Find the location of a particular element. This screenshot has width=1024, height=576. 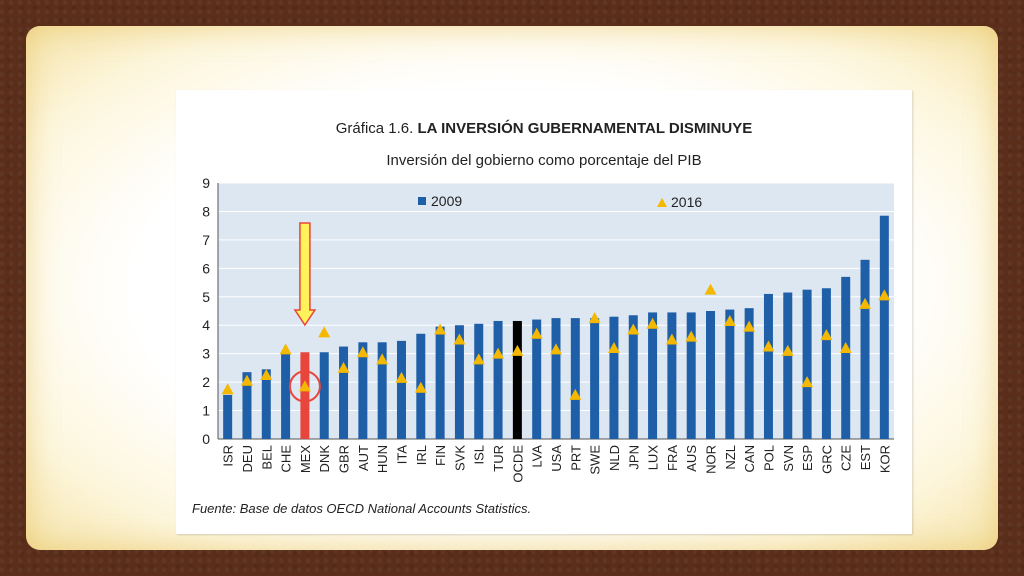

marker-esp is located at coordinates (807, 382).